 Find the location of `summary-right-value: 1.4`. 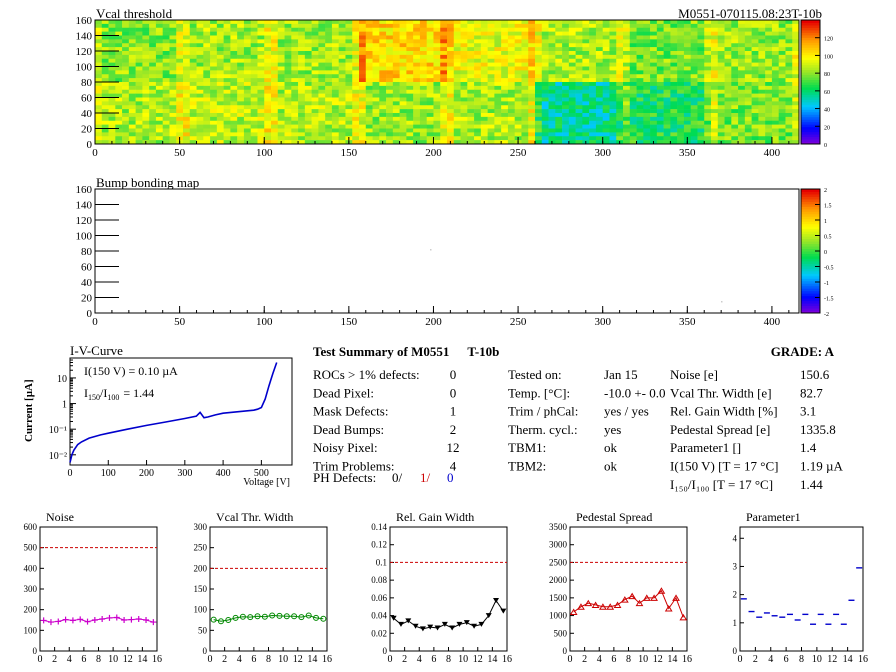

summary-right-value: 1.4 is located at coordinates (808, 447).